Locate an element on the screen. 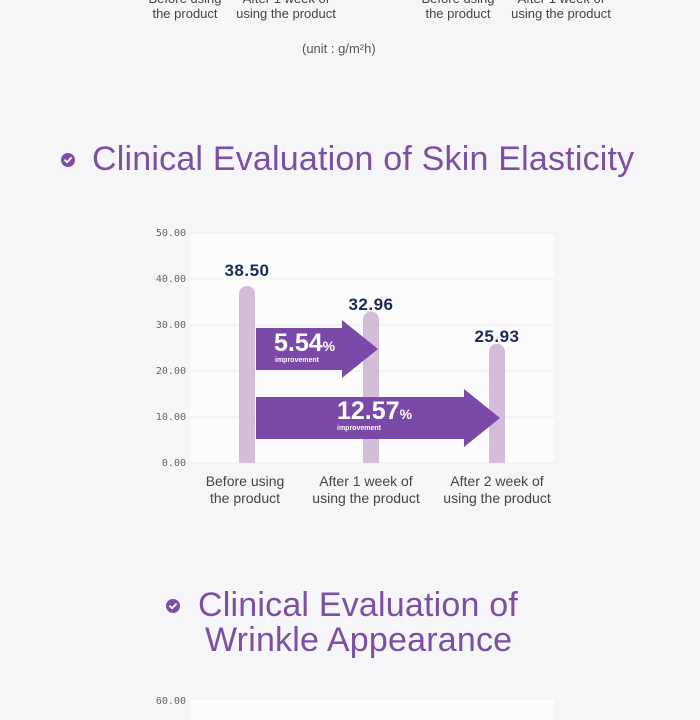 This screenshot has height=720, width=700. y-tick-label: 50.00 is located at coordinates (170, 233).